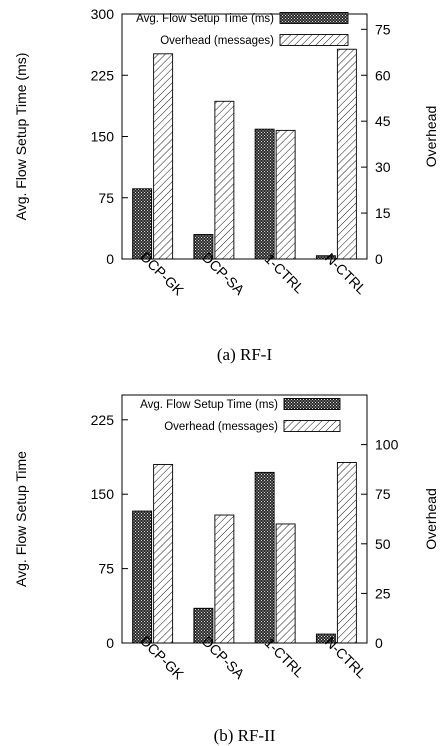  What do you see at coordinates (383, 75) in the screenshot?
I see `y2-tick-label: 60` at bounding box center [383, 75].